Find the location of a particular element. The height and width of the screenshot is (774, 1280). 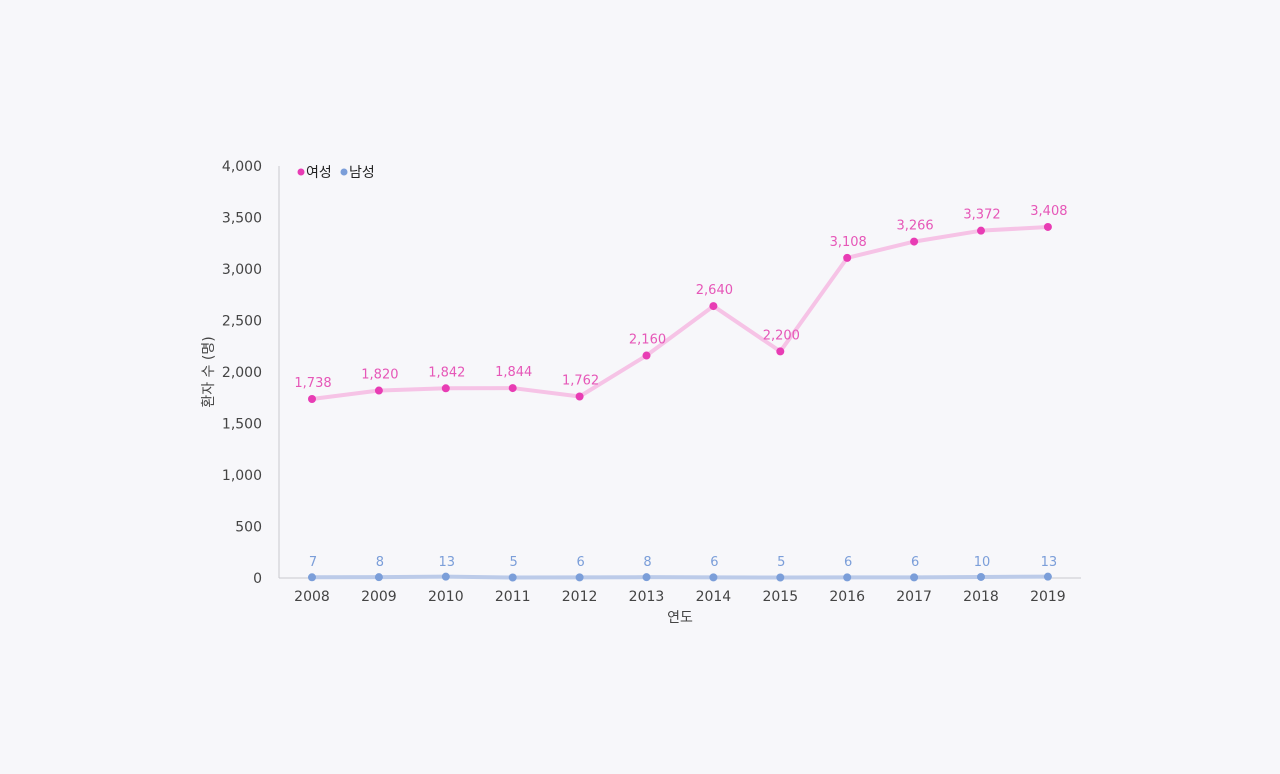

x-axis-title: 연도 is located at coordinates (680, 618).